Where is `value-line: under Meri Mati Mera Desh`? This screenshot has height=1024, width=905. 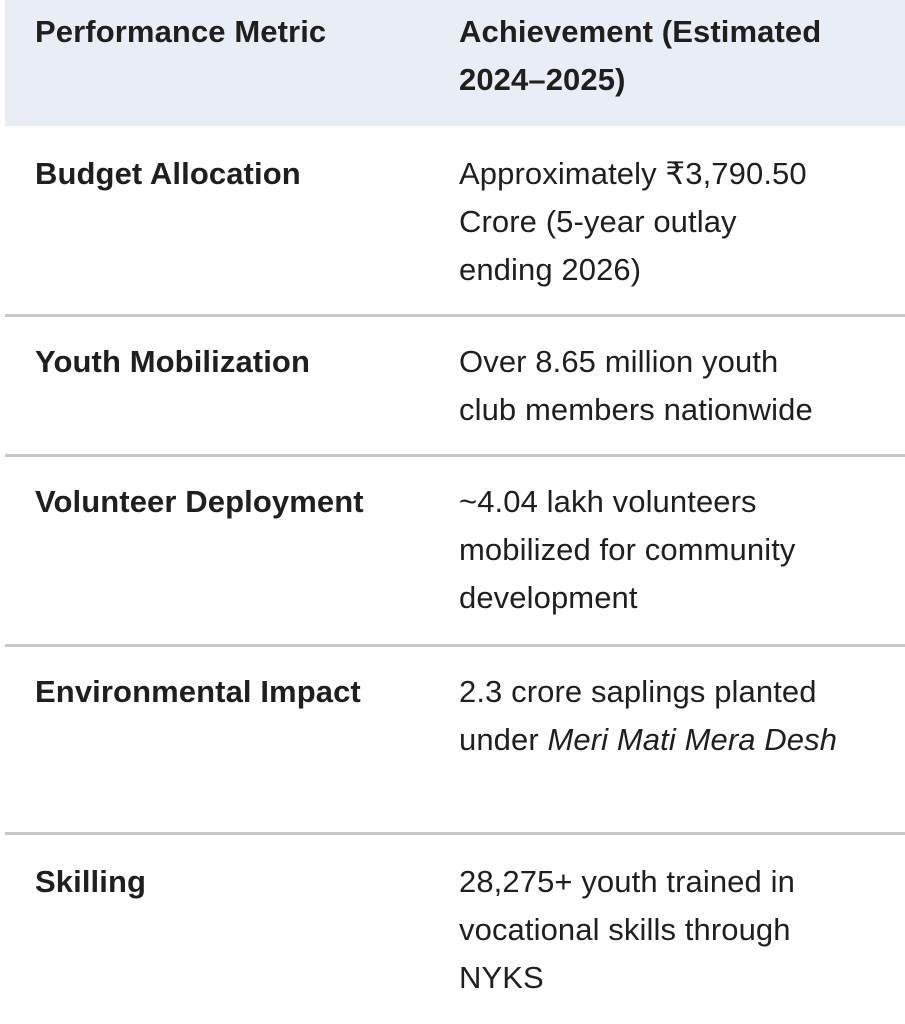 value-line: under Meri Mati Mera Desh is located at coordinates (679, 740).